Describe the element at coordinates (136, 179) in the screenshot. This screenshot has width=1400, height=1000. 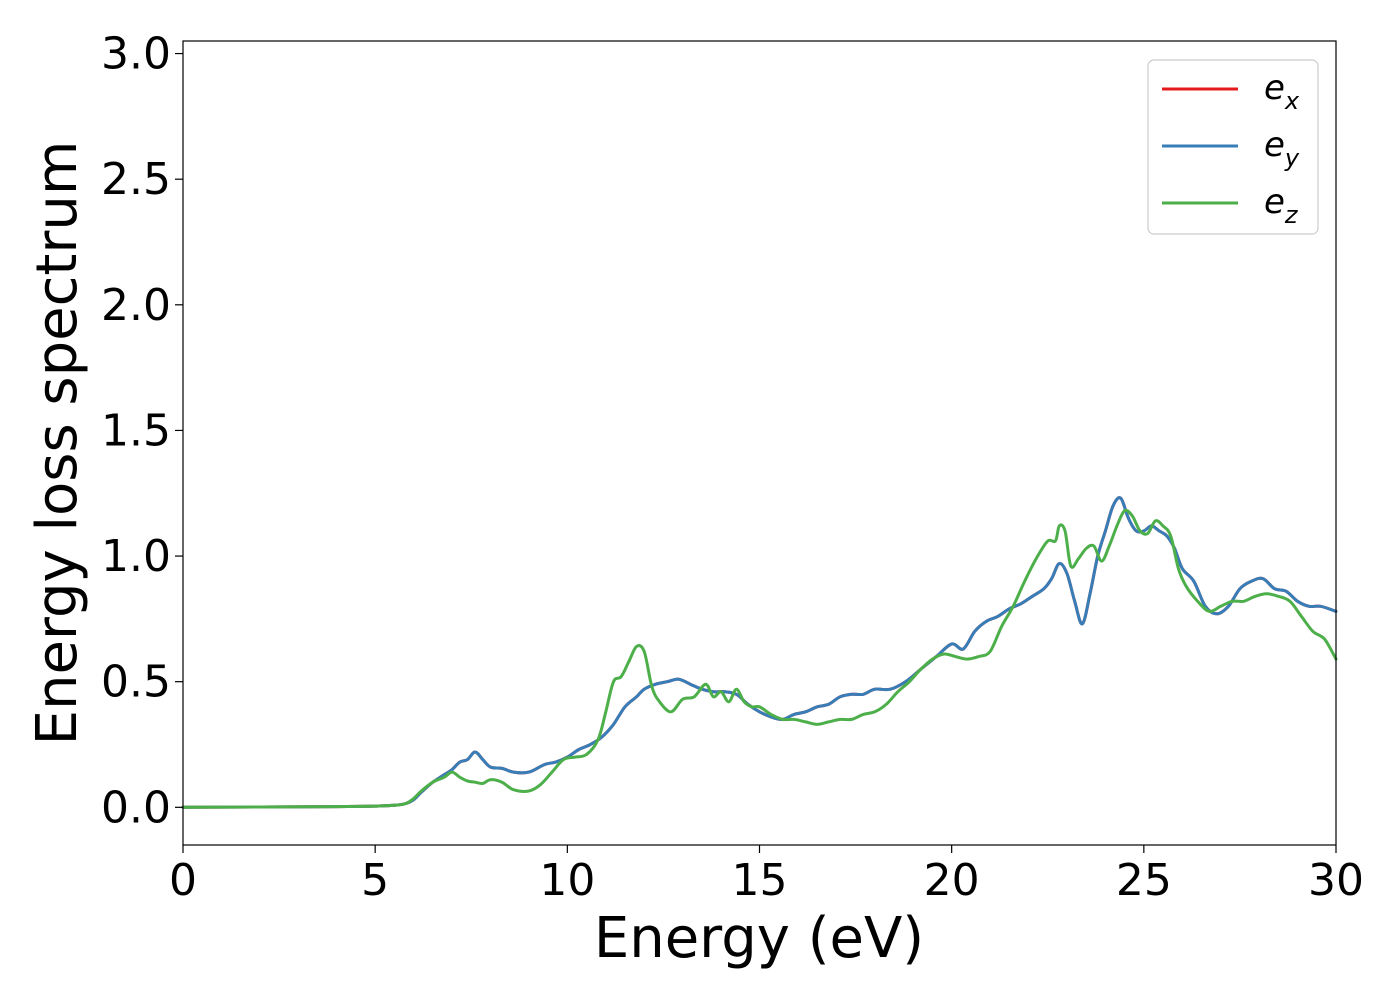
I see `y-tick-label: 2.5` at that location.